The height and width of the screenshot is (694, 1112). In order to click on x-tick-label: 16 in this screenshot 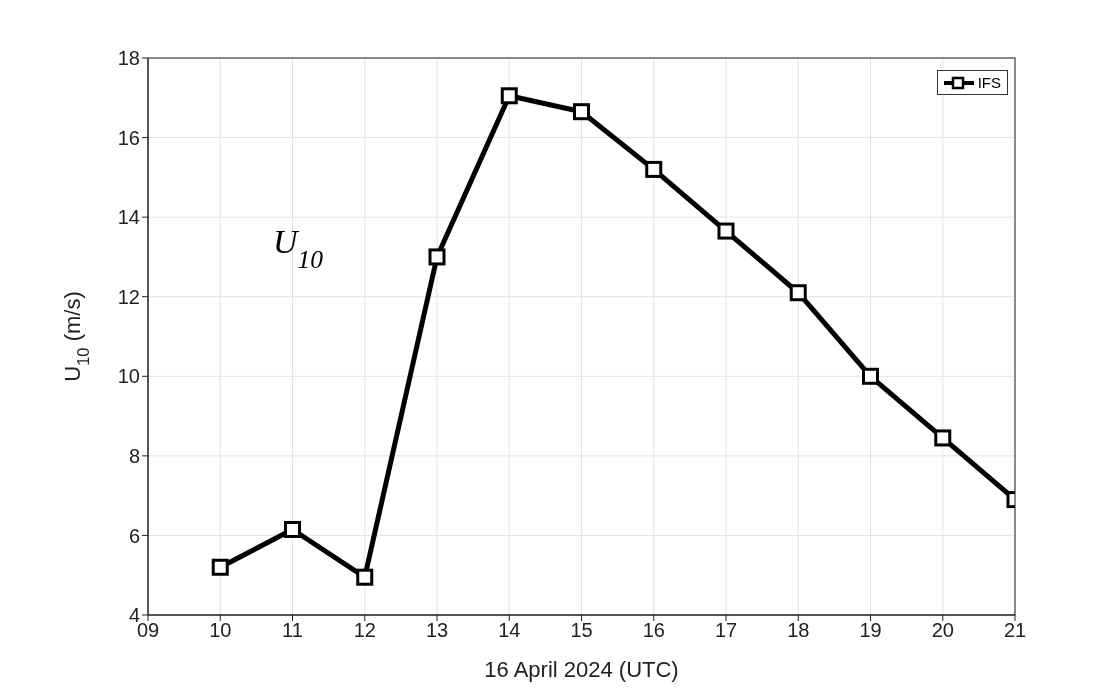, I will do `click(653, 630)`.